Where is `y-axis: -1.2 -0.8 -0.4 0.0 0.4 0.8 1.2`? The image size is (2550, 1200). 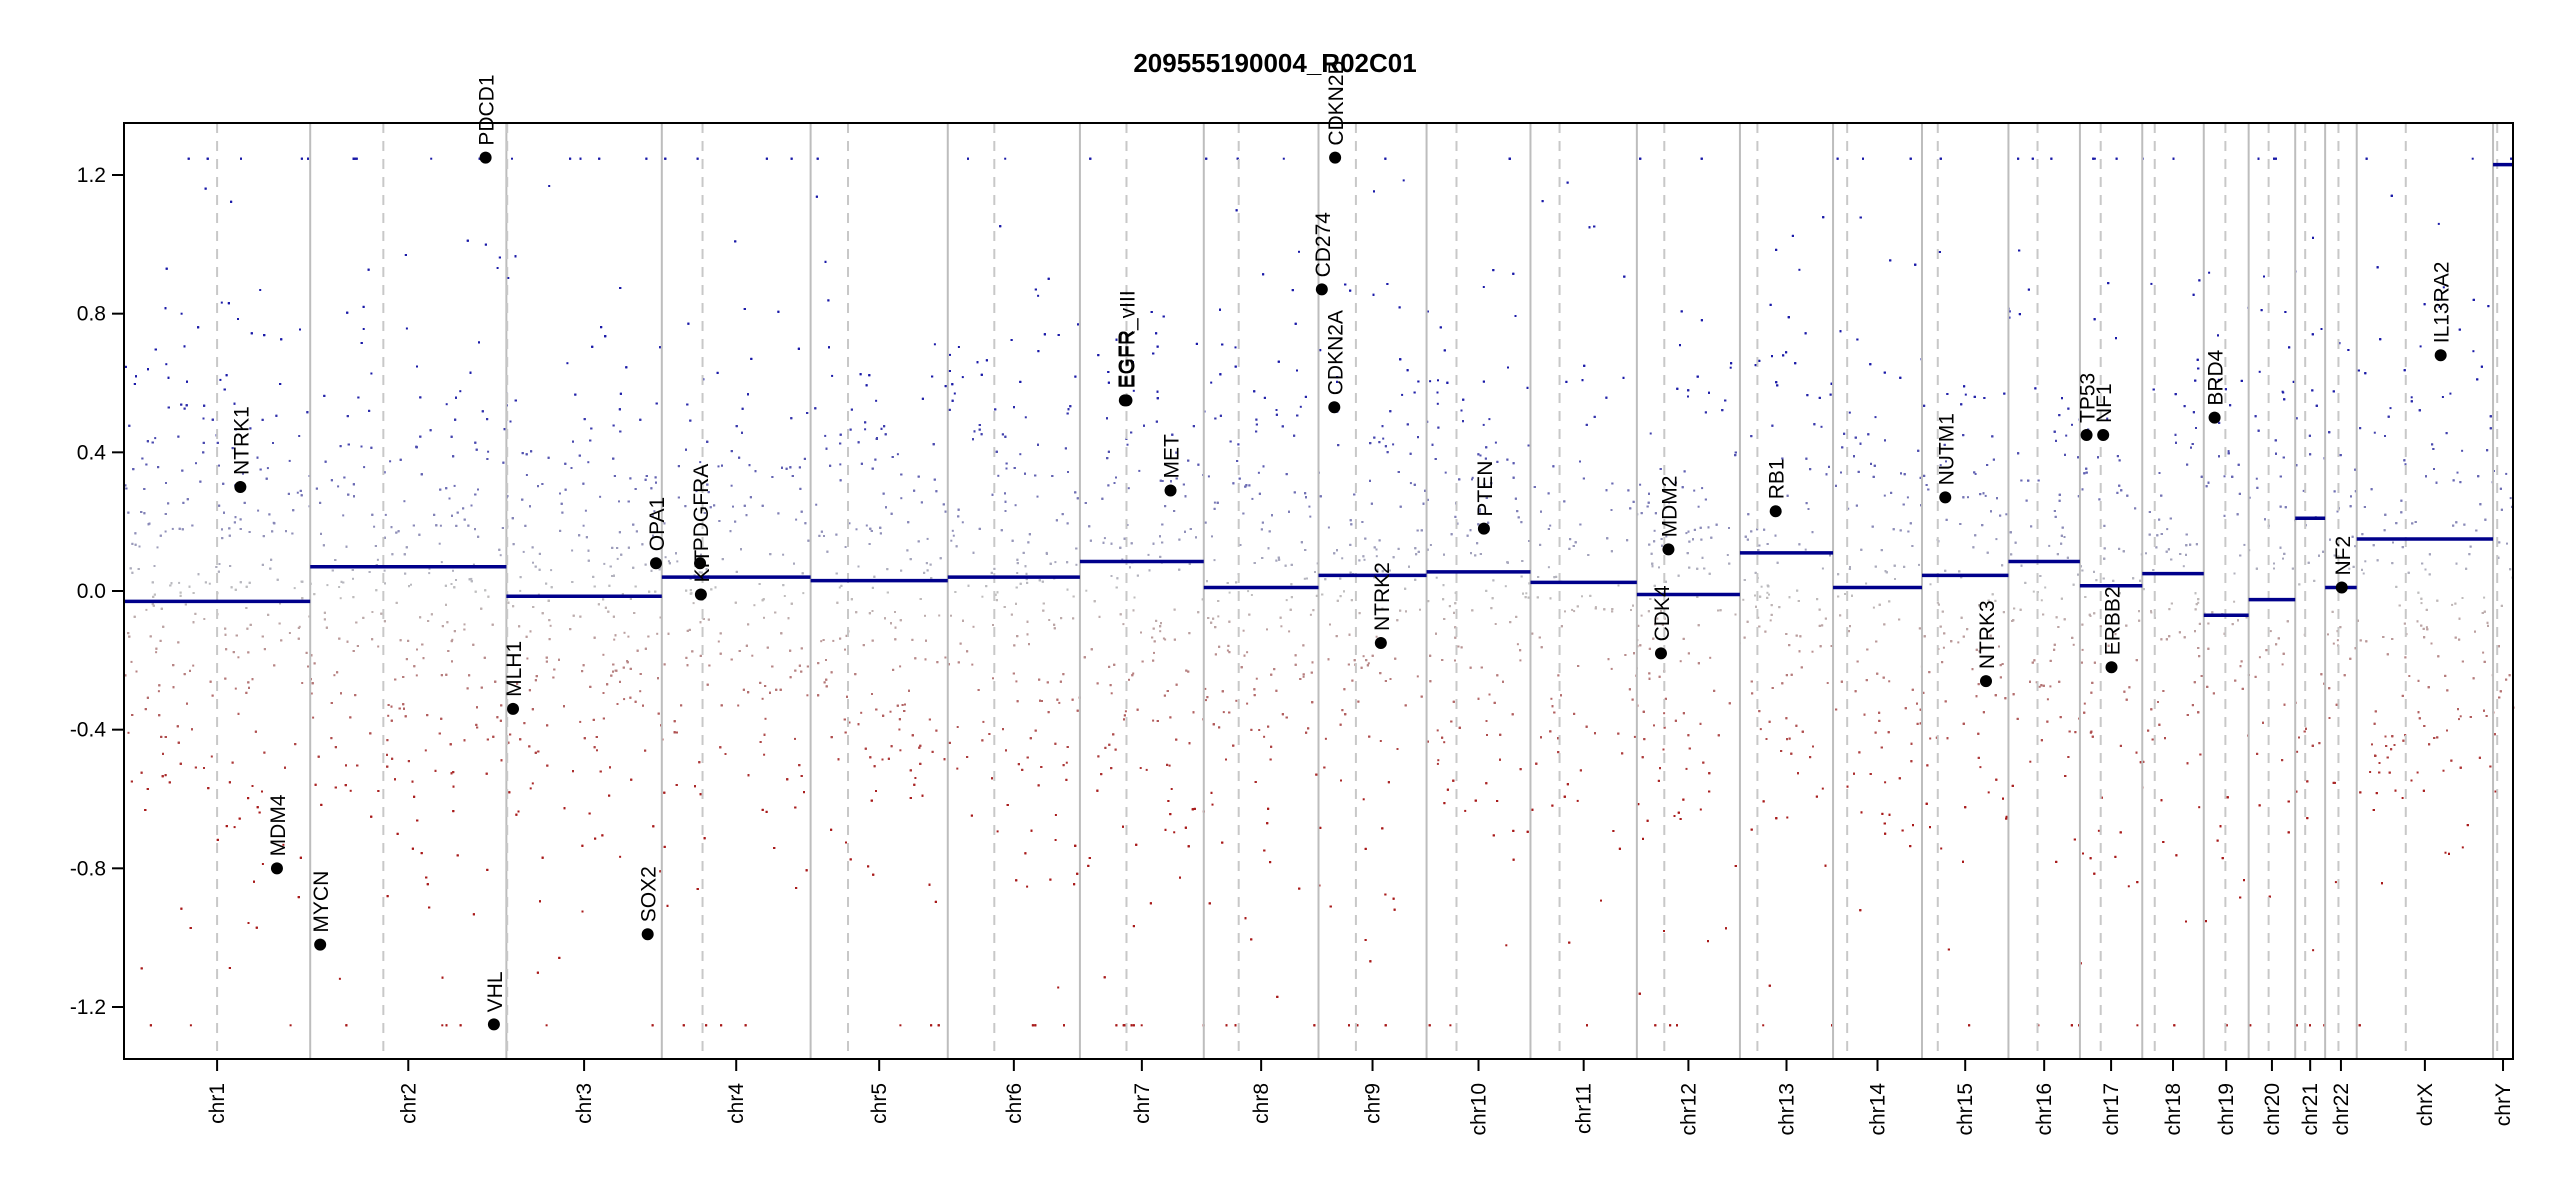
y-axis: -1.2 -0.8 -0.4 0.0 0.4 0.8 1.2 is located at coordinates (97, 591).